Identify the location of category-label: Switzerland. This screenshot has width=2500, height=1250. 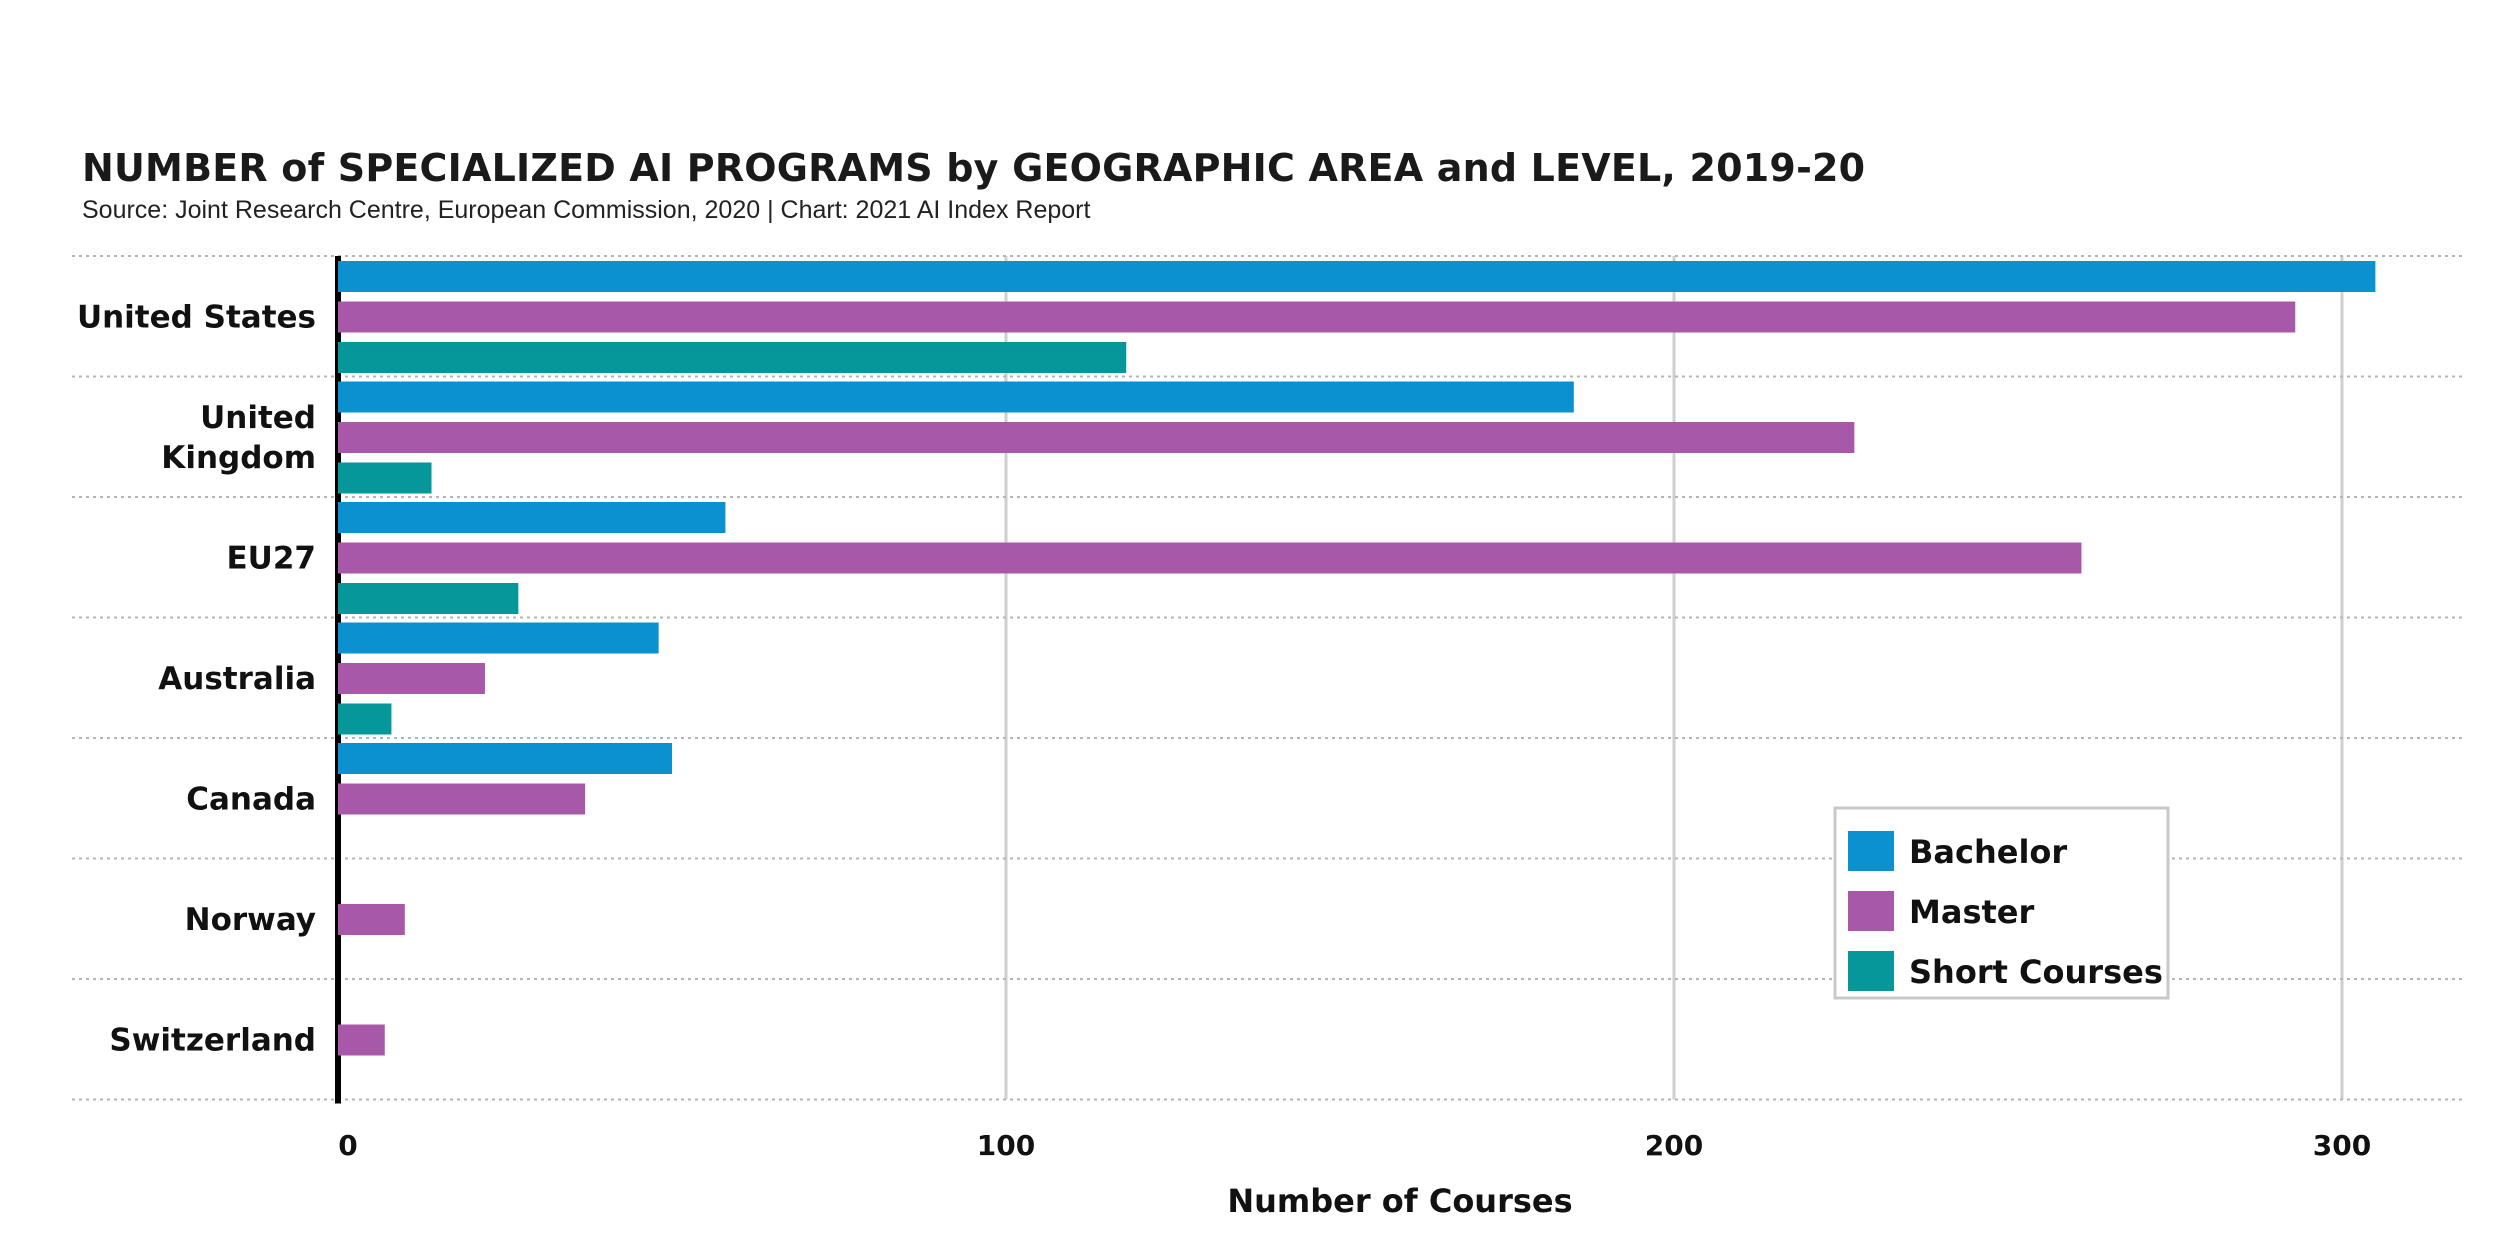
(212, 1040).